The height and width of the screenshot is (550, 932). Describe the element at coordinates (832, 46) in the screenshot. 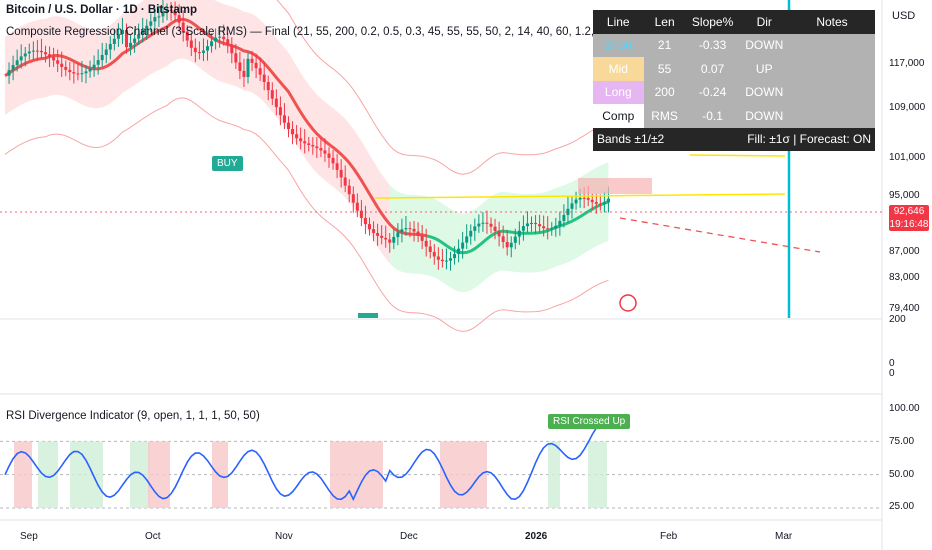

I see `notes-cell` at that location.